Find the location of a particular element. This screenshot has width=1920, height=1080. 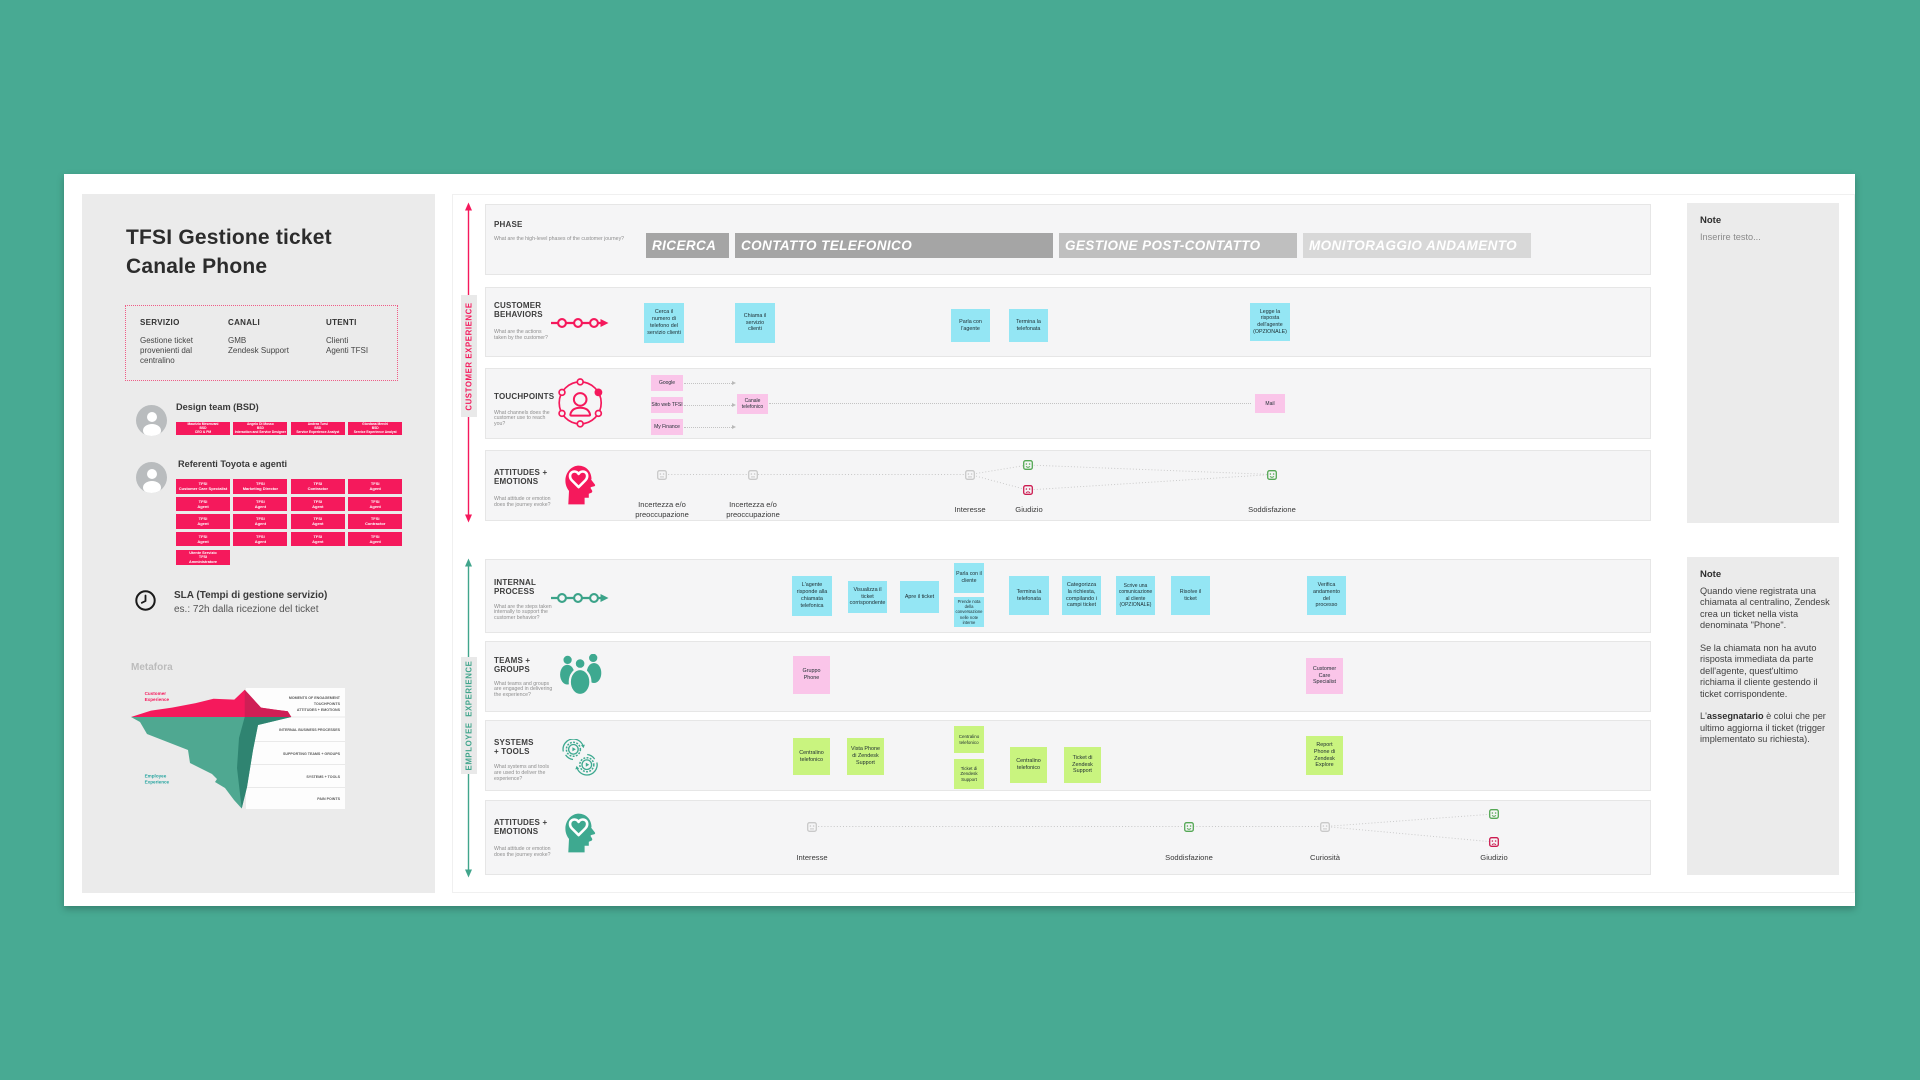

svg-text: Employee is located at coordinates (156, 776).